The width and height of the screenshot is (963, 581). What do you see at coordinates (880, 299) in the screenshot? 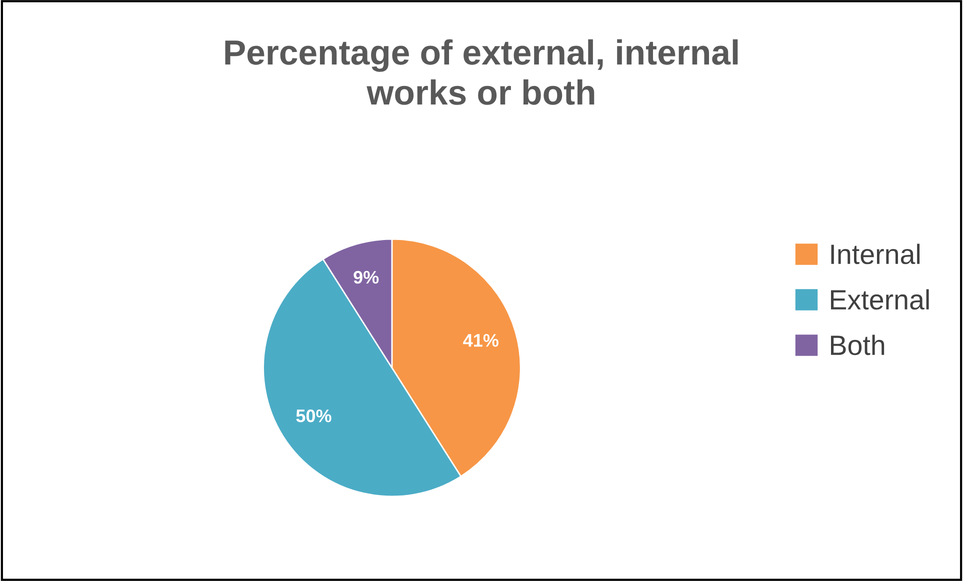
I see `legend-label: External` at bounding box center [880, 299].